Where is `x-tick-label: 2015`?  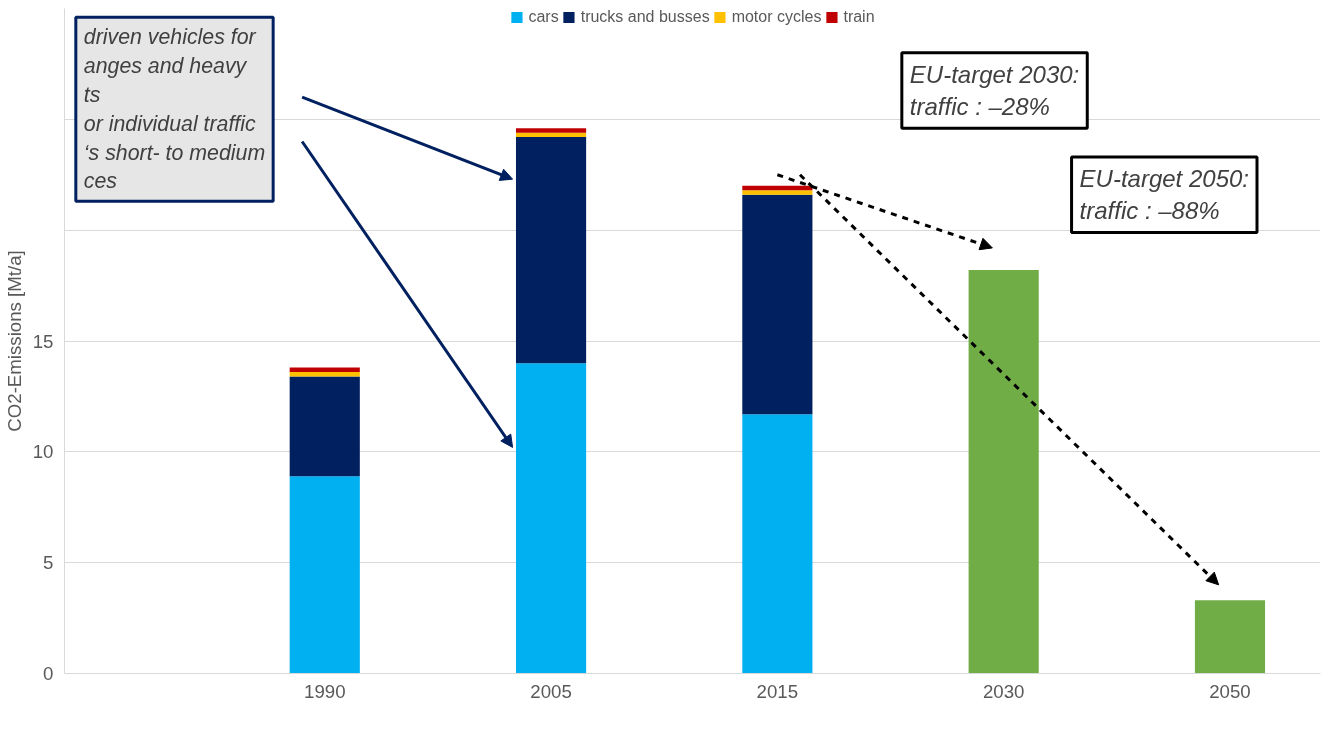
x-tick-label: 2015 is located at coordinates (777, 691).